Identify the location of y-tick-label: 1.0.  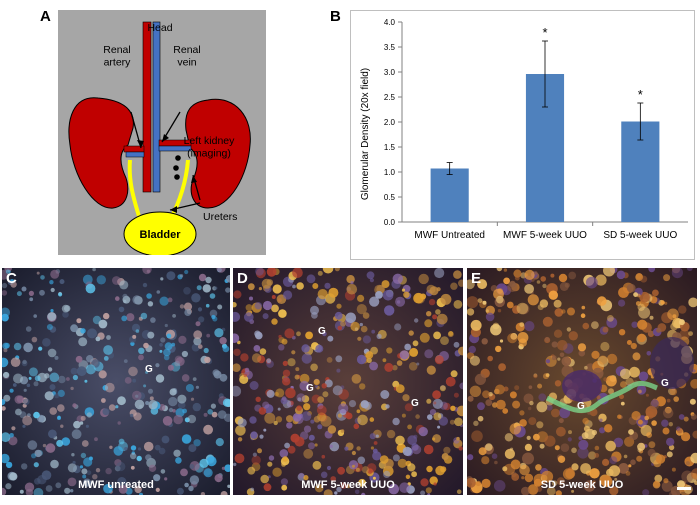
(390, 172).